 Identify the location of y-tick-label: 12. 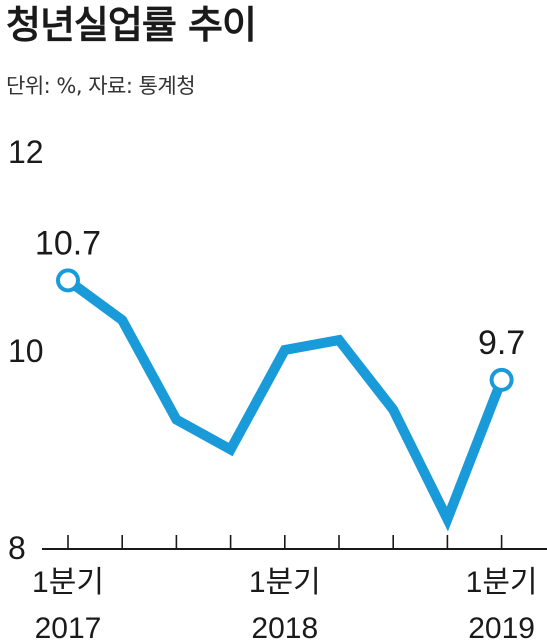
(26, 152).